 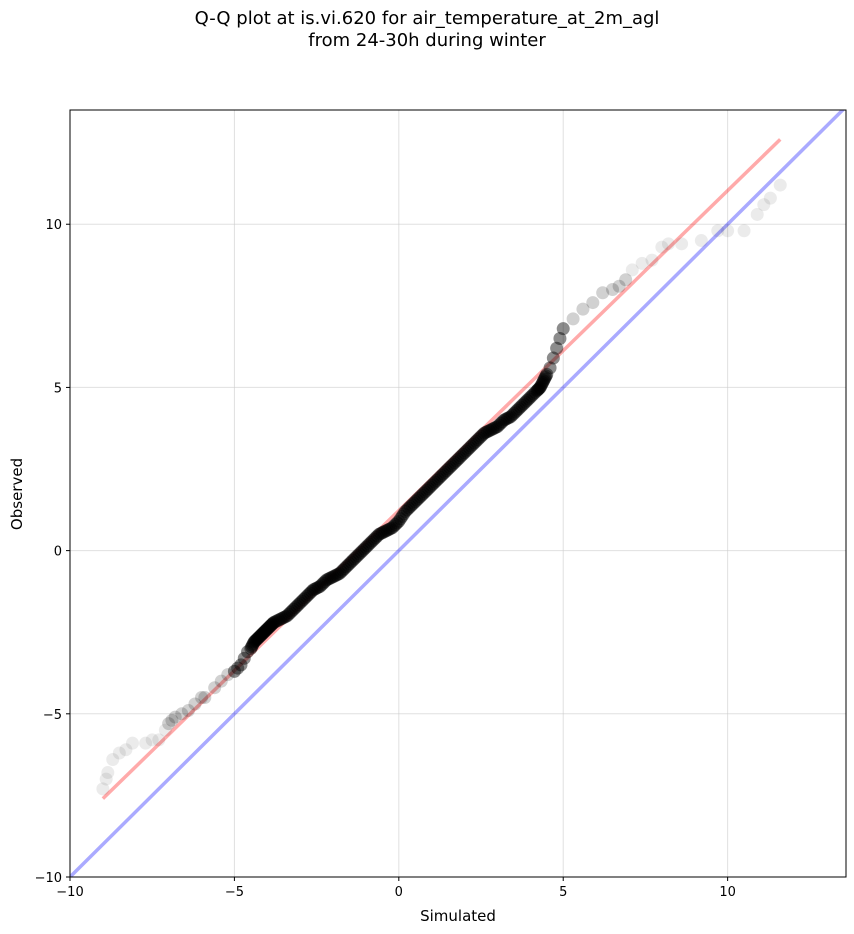 I want to click on x-axis-label: Simulated, so click(x=458, y=916).